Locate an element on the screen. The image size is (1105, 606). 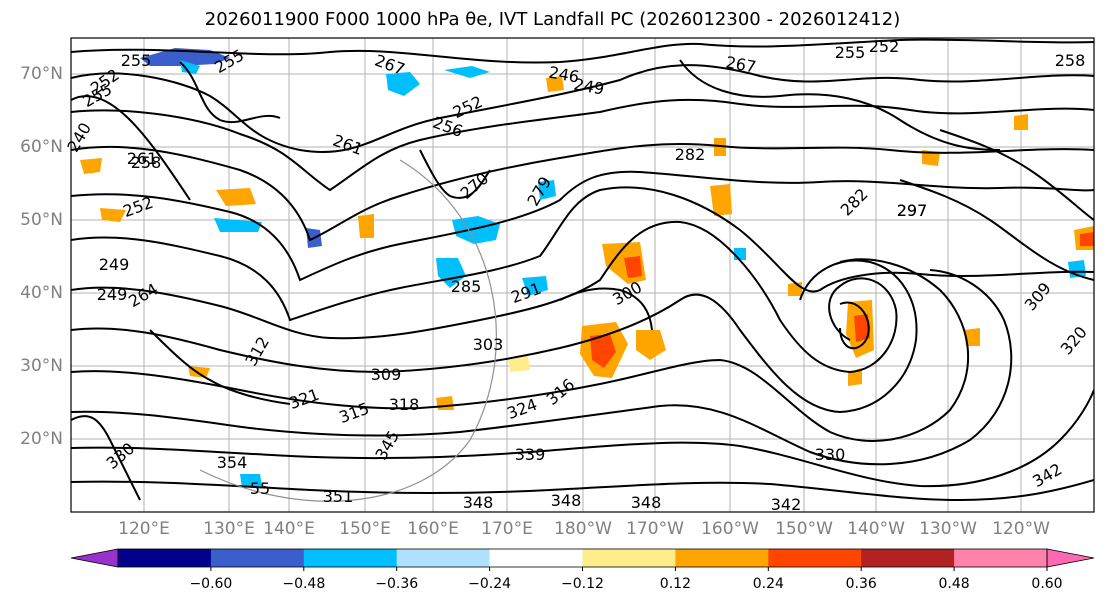
lon-label: 150°W is located at coordinates (804, 529).